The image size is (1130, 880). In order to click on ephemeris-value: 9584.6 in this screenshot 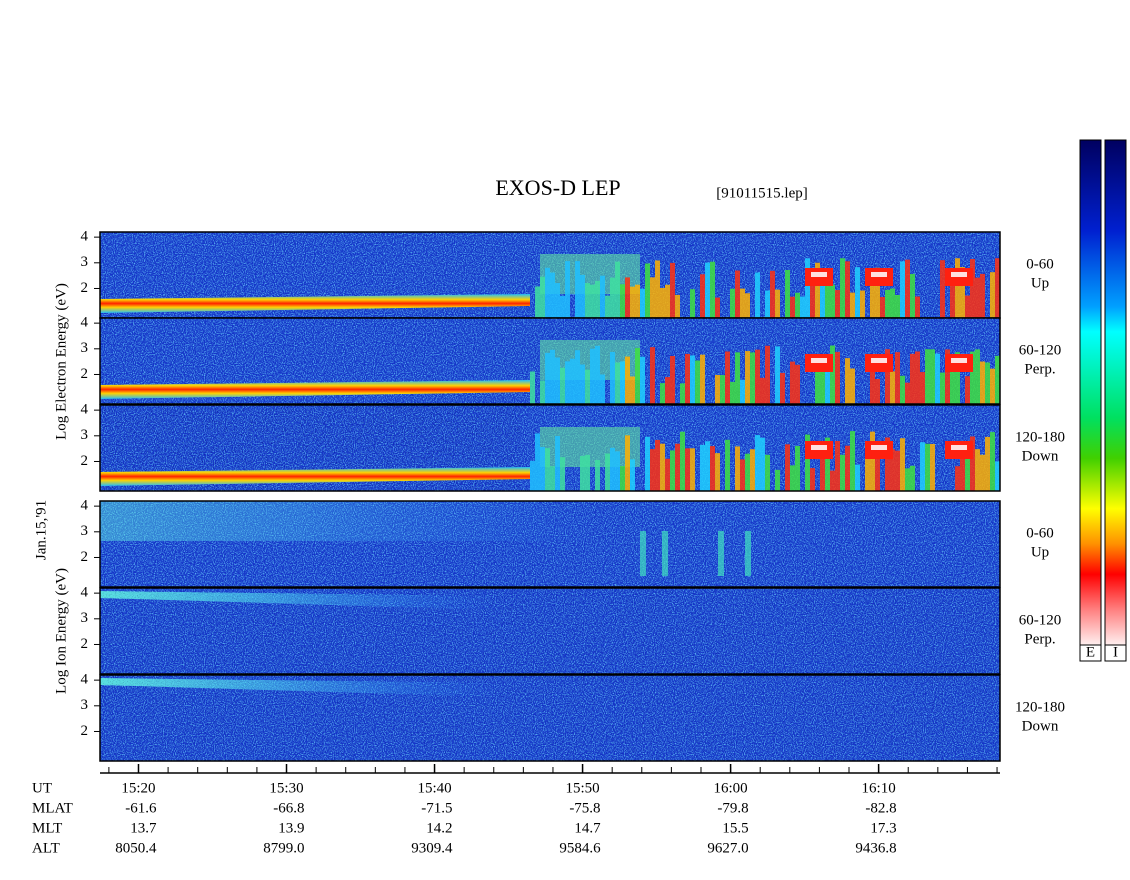, I will do `click(580, 848)`.